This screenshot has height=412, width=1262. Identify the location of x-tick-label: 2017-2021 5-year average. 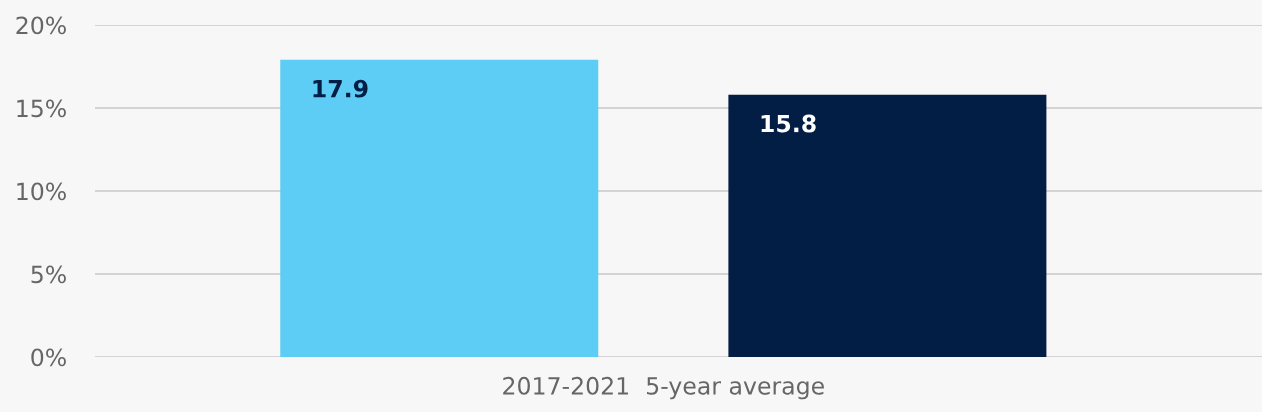
(663, 388).